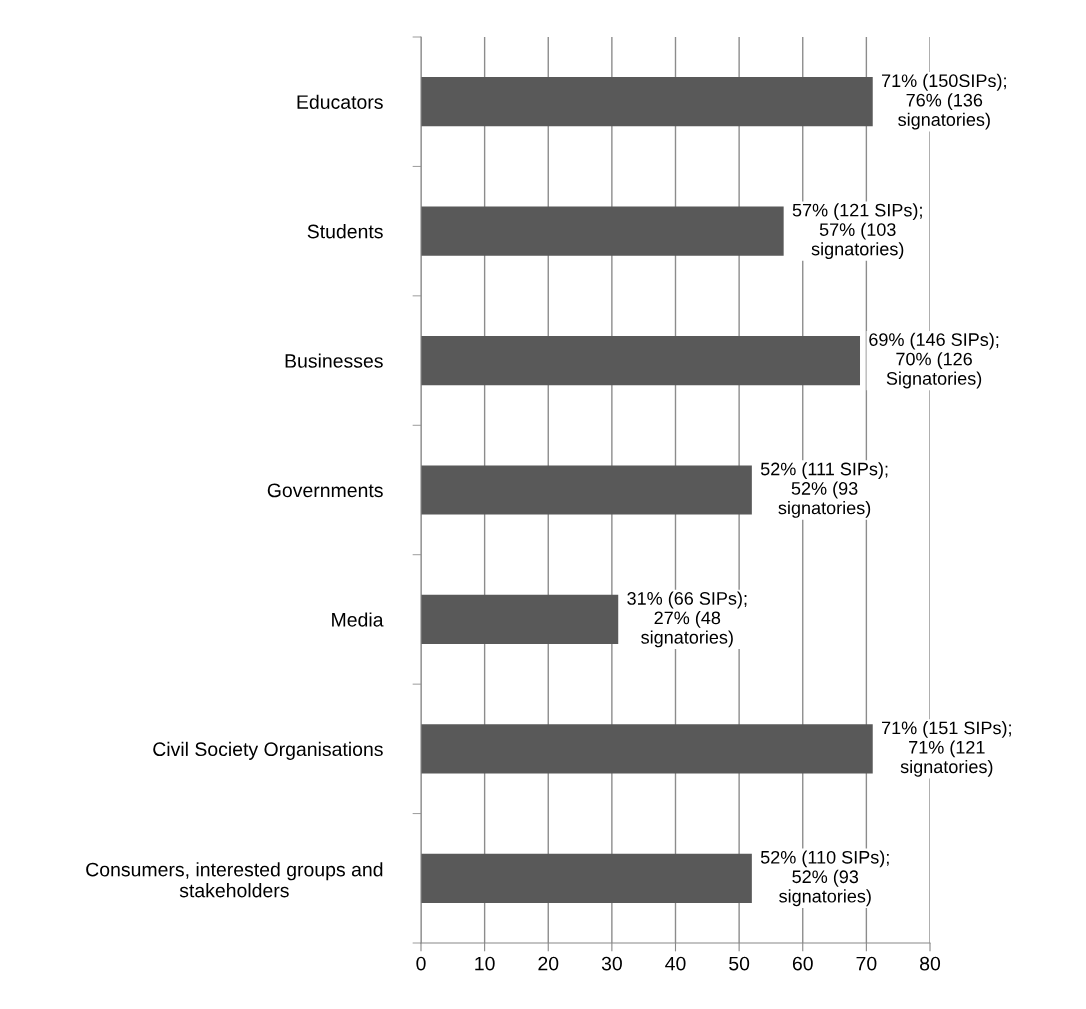 This screenshot has width=1086, height=1009. Describe the element at coordinates (739, 963) in the screenshot. I see `x-tick-label: 50` at that location.